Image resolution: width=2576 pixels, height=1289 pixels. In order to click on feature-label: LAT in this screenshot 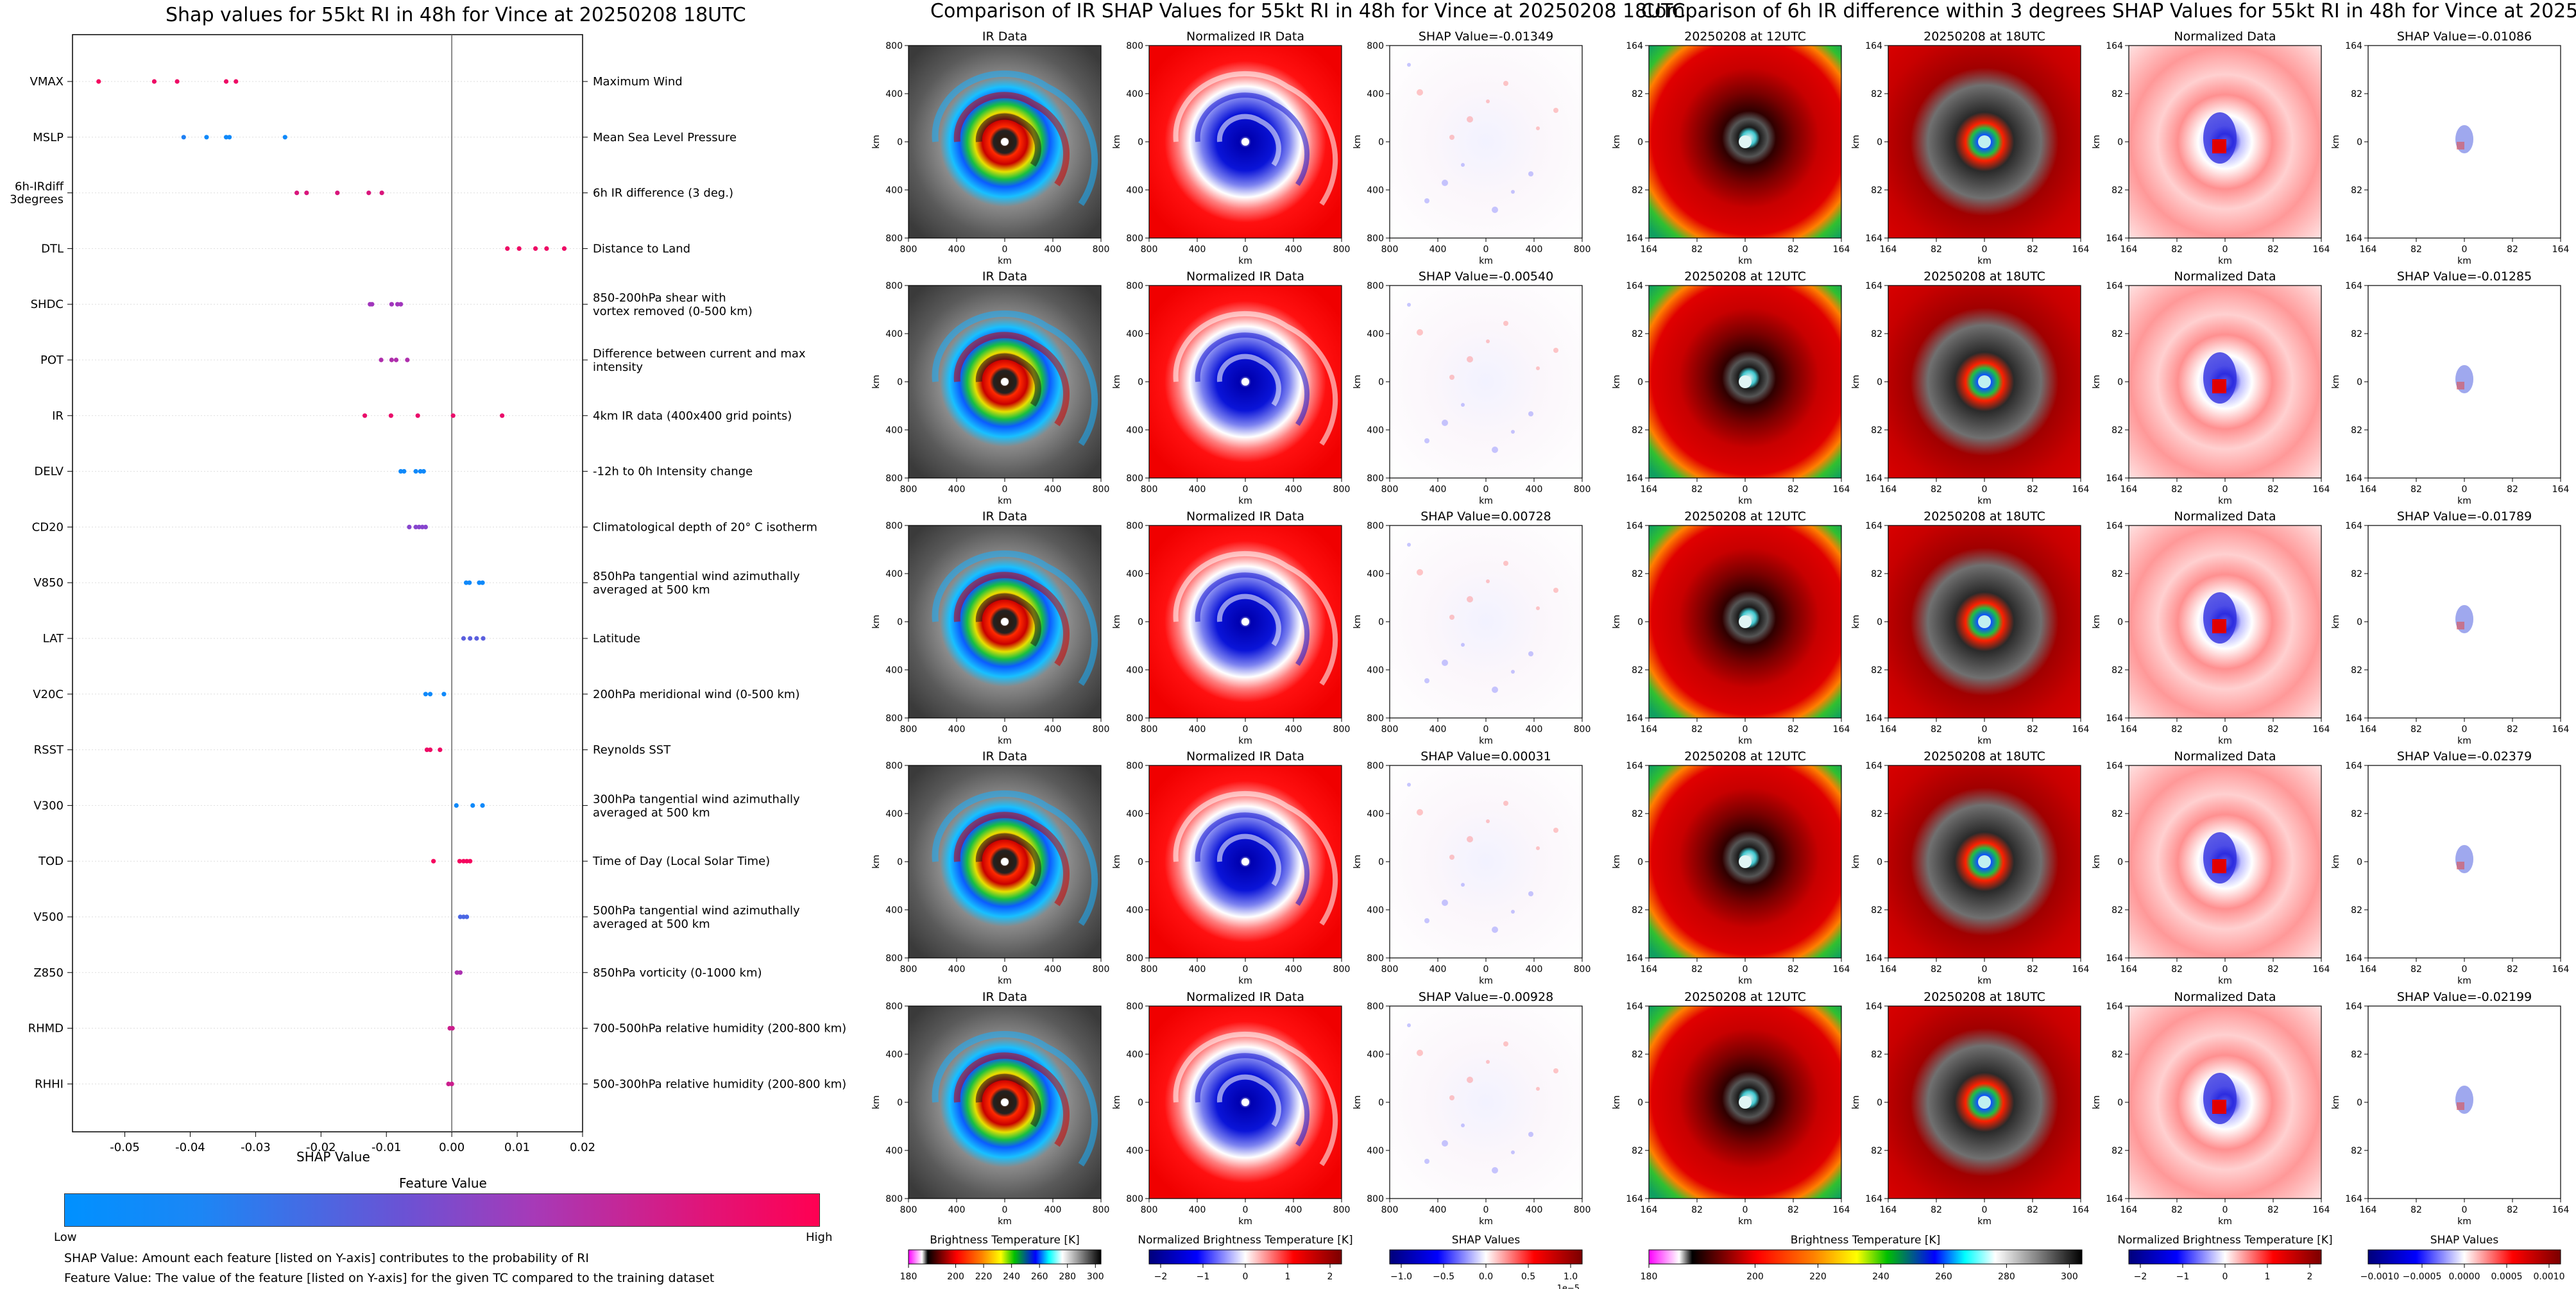, I will do `click(53, 638)`.